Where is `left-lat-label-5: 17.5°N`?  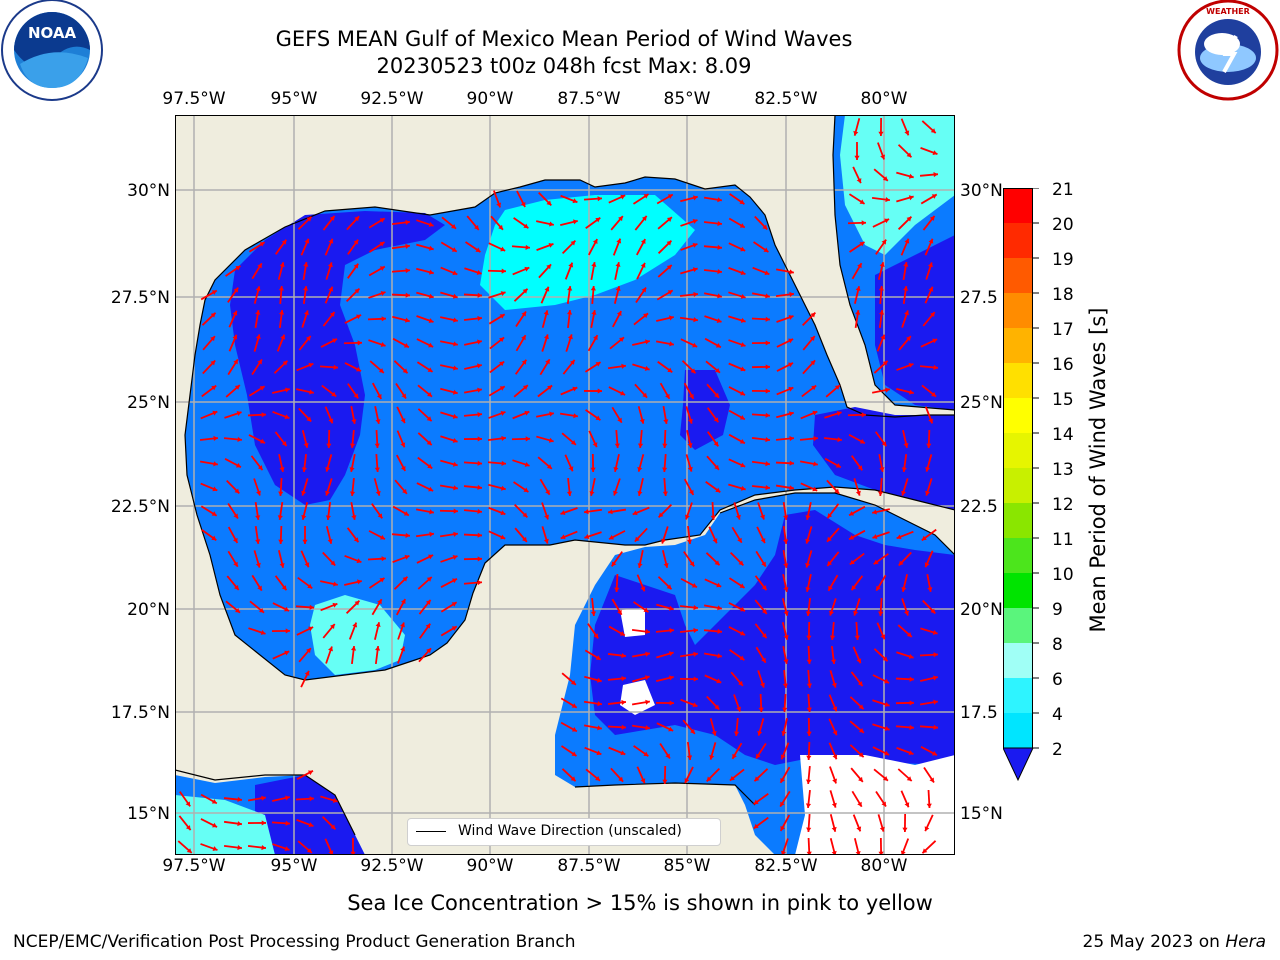 left-lat-label-5: 17.5°N is located at coordinates (140, 713).